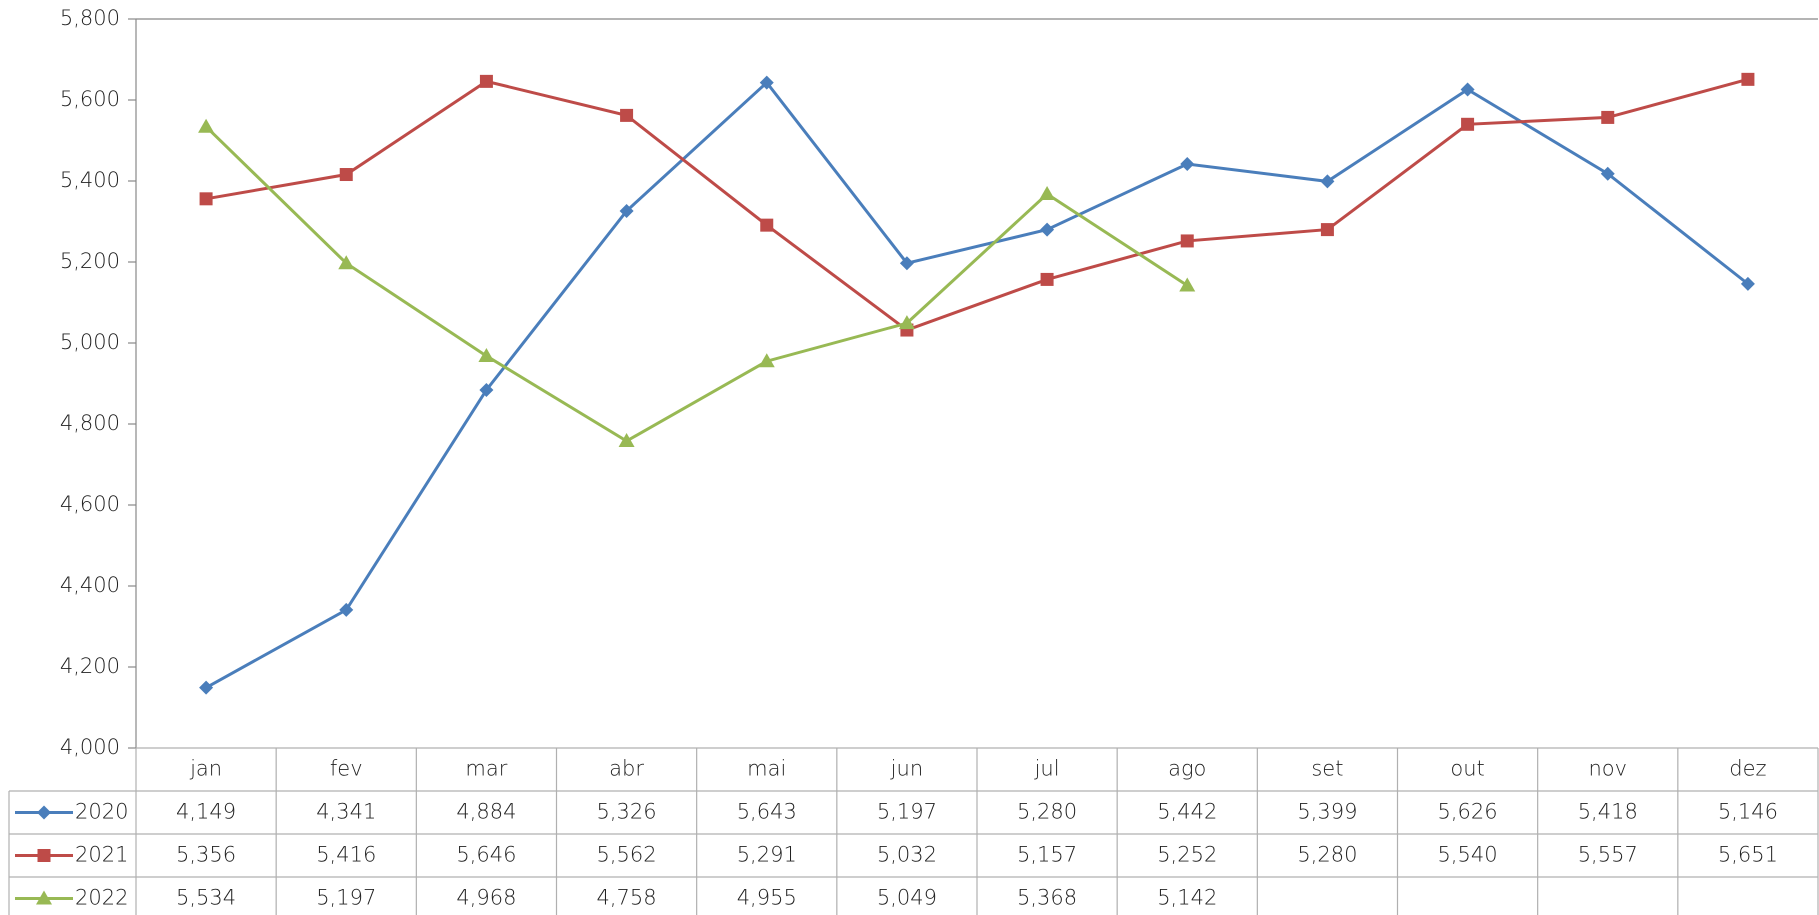 This screenshot has width=1819, height=915. I want to click on y-tick-label: 4,000, so click(90, 747).